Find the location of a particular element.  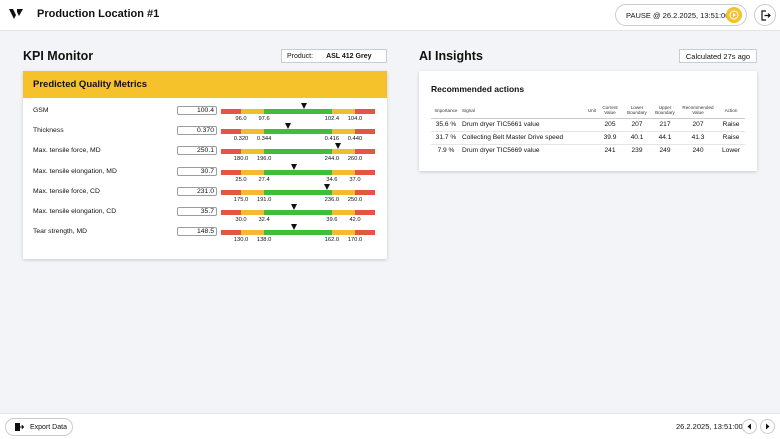

metric-gauge: 130.0 138.0 162.0 170.0 is located at coordinates (298, 233).